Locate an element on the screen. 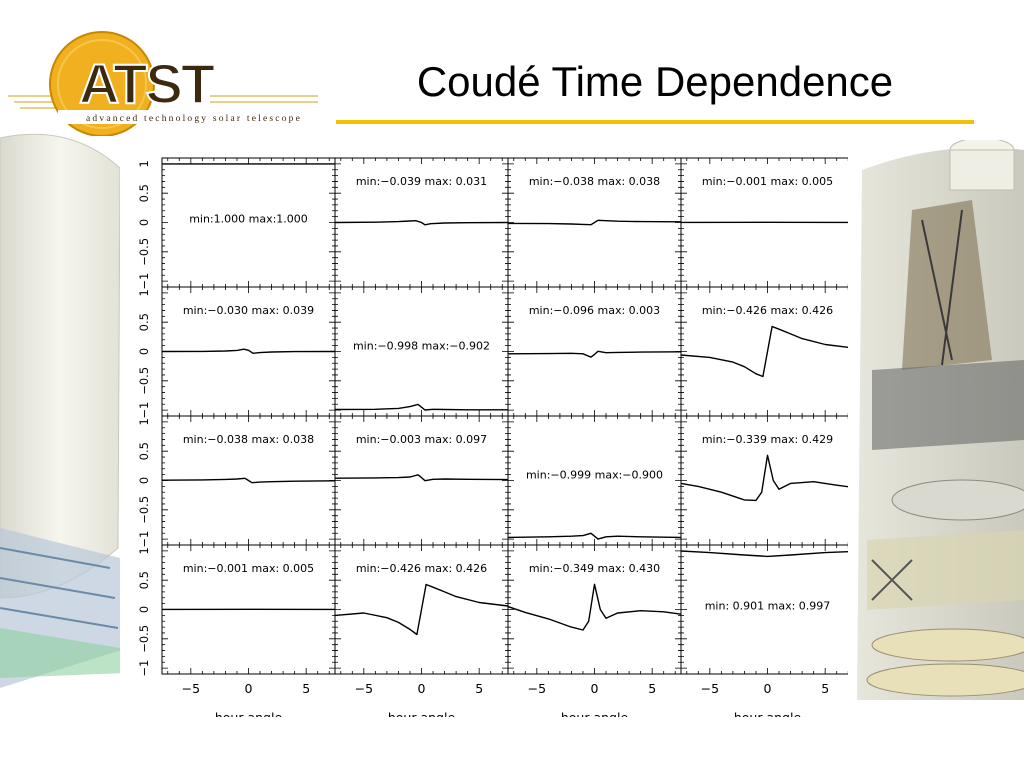 The width and height of the screenshot is (1024, 768). panel-frame is located at coordinates (764, 609).